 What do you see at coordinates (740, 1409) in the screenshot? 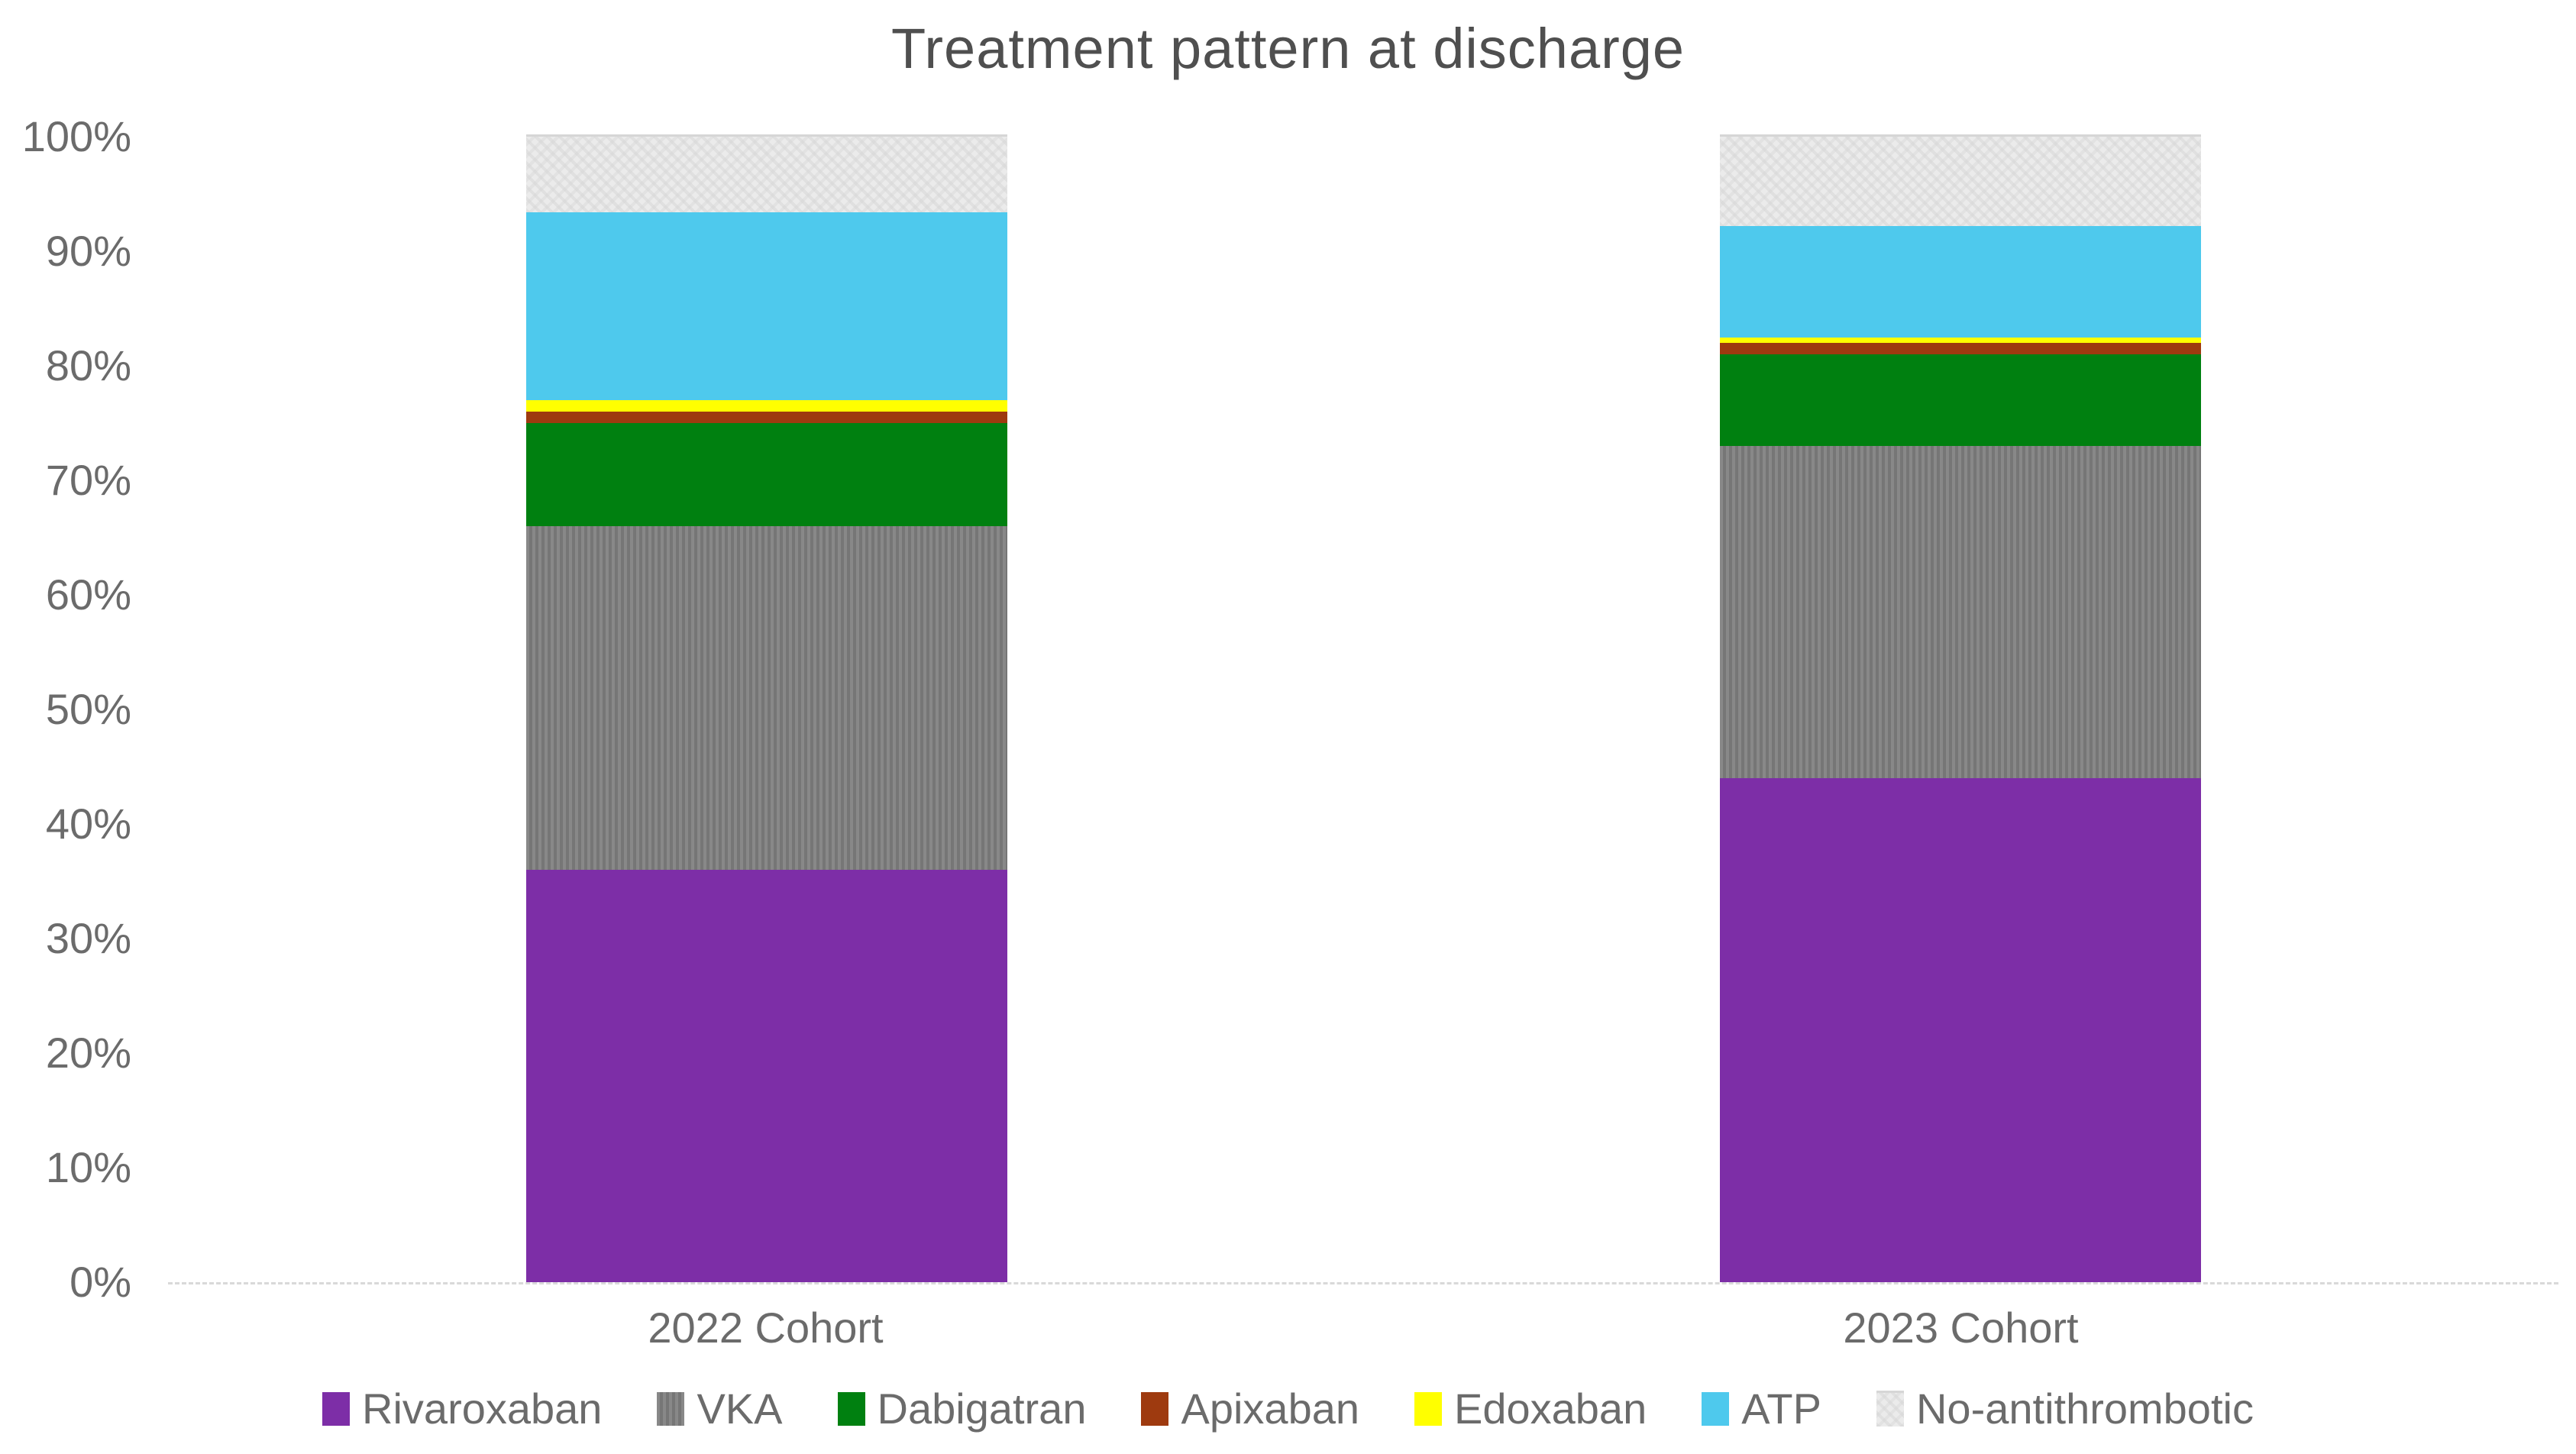
I see `legend-label: VKA` at bounding box center [740, 1409].